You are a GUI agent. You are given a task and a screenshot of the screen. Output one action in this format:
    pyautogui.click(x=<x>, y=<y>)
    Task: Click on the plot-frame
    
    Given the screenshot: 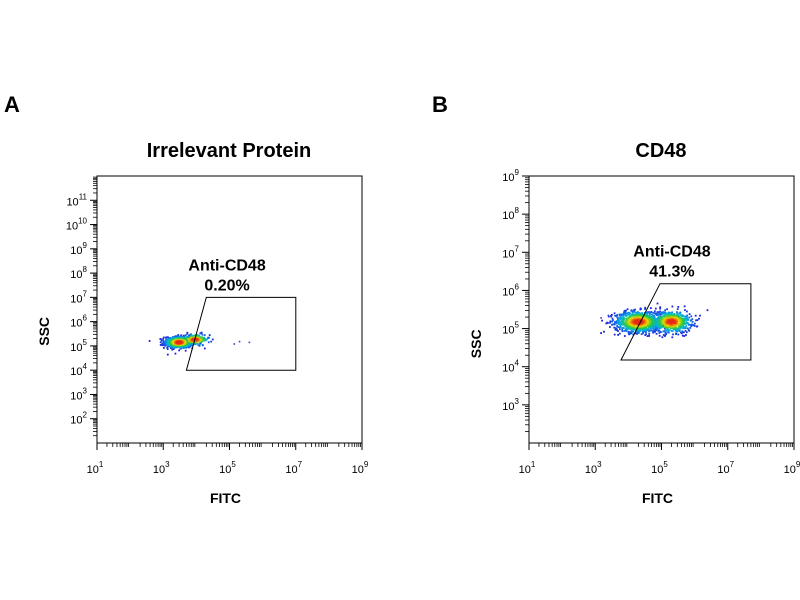 What is the action you would take?
    pyautogui.click(x=229, y=309)
    